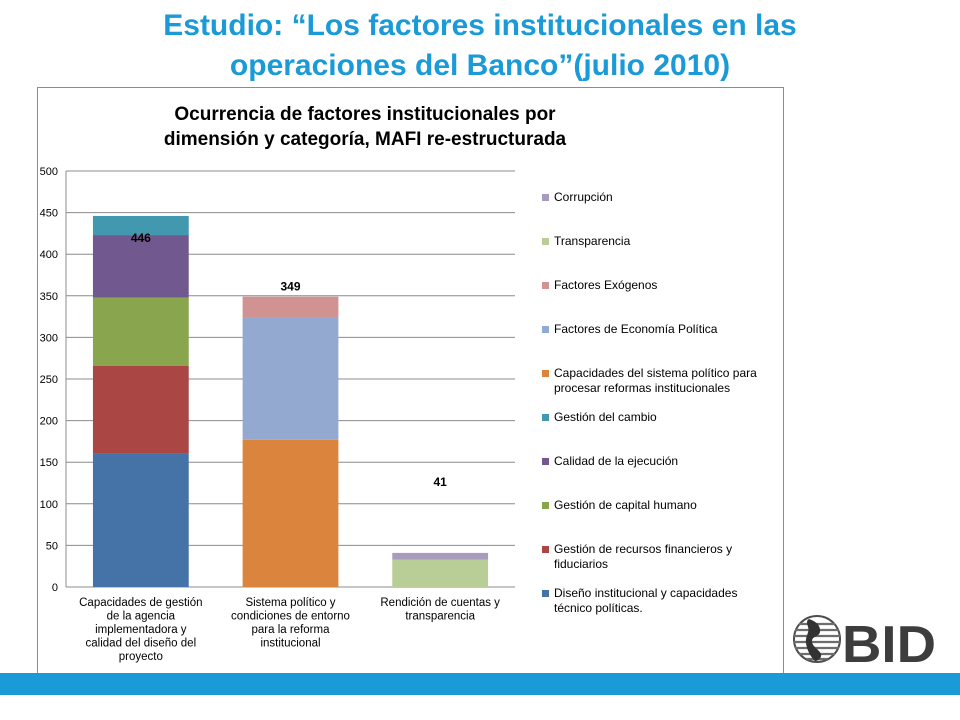 Image resolution: width=960 pixels, height=720 pixels. Describe the element at coordinates (49, 338) in the screenshot. I see `y-tick-label: 300` at that location.